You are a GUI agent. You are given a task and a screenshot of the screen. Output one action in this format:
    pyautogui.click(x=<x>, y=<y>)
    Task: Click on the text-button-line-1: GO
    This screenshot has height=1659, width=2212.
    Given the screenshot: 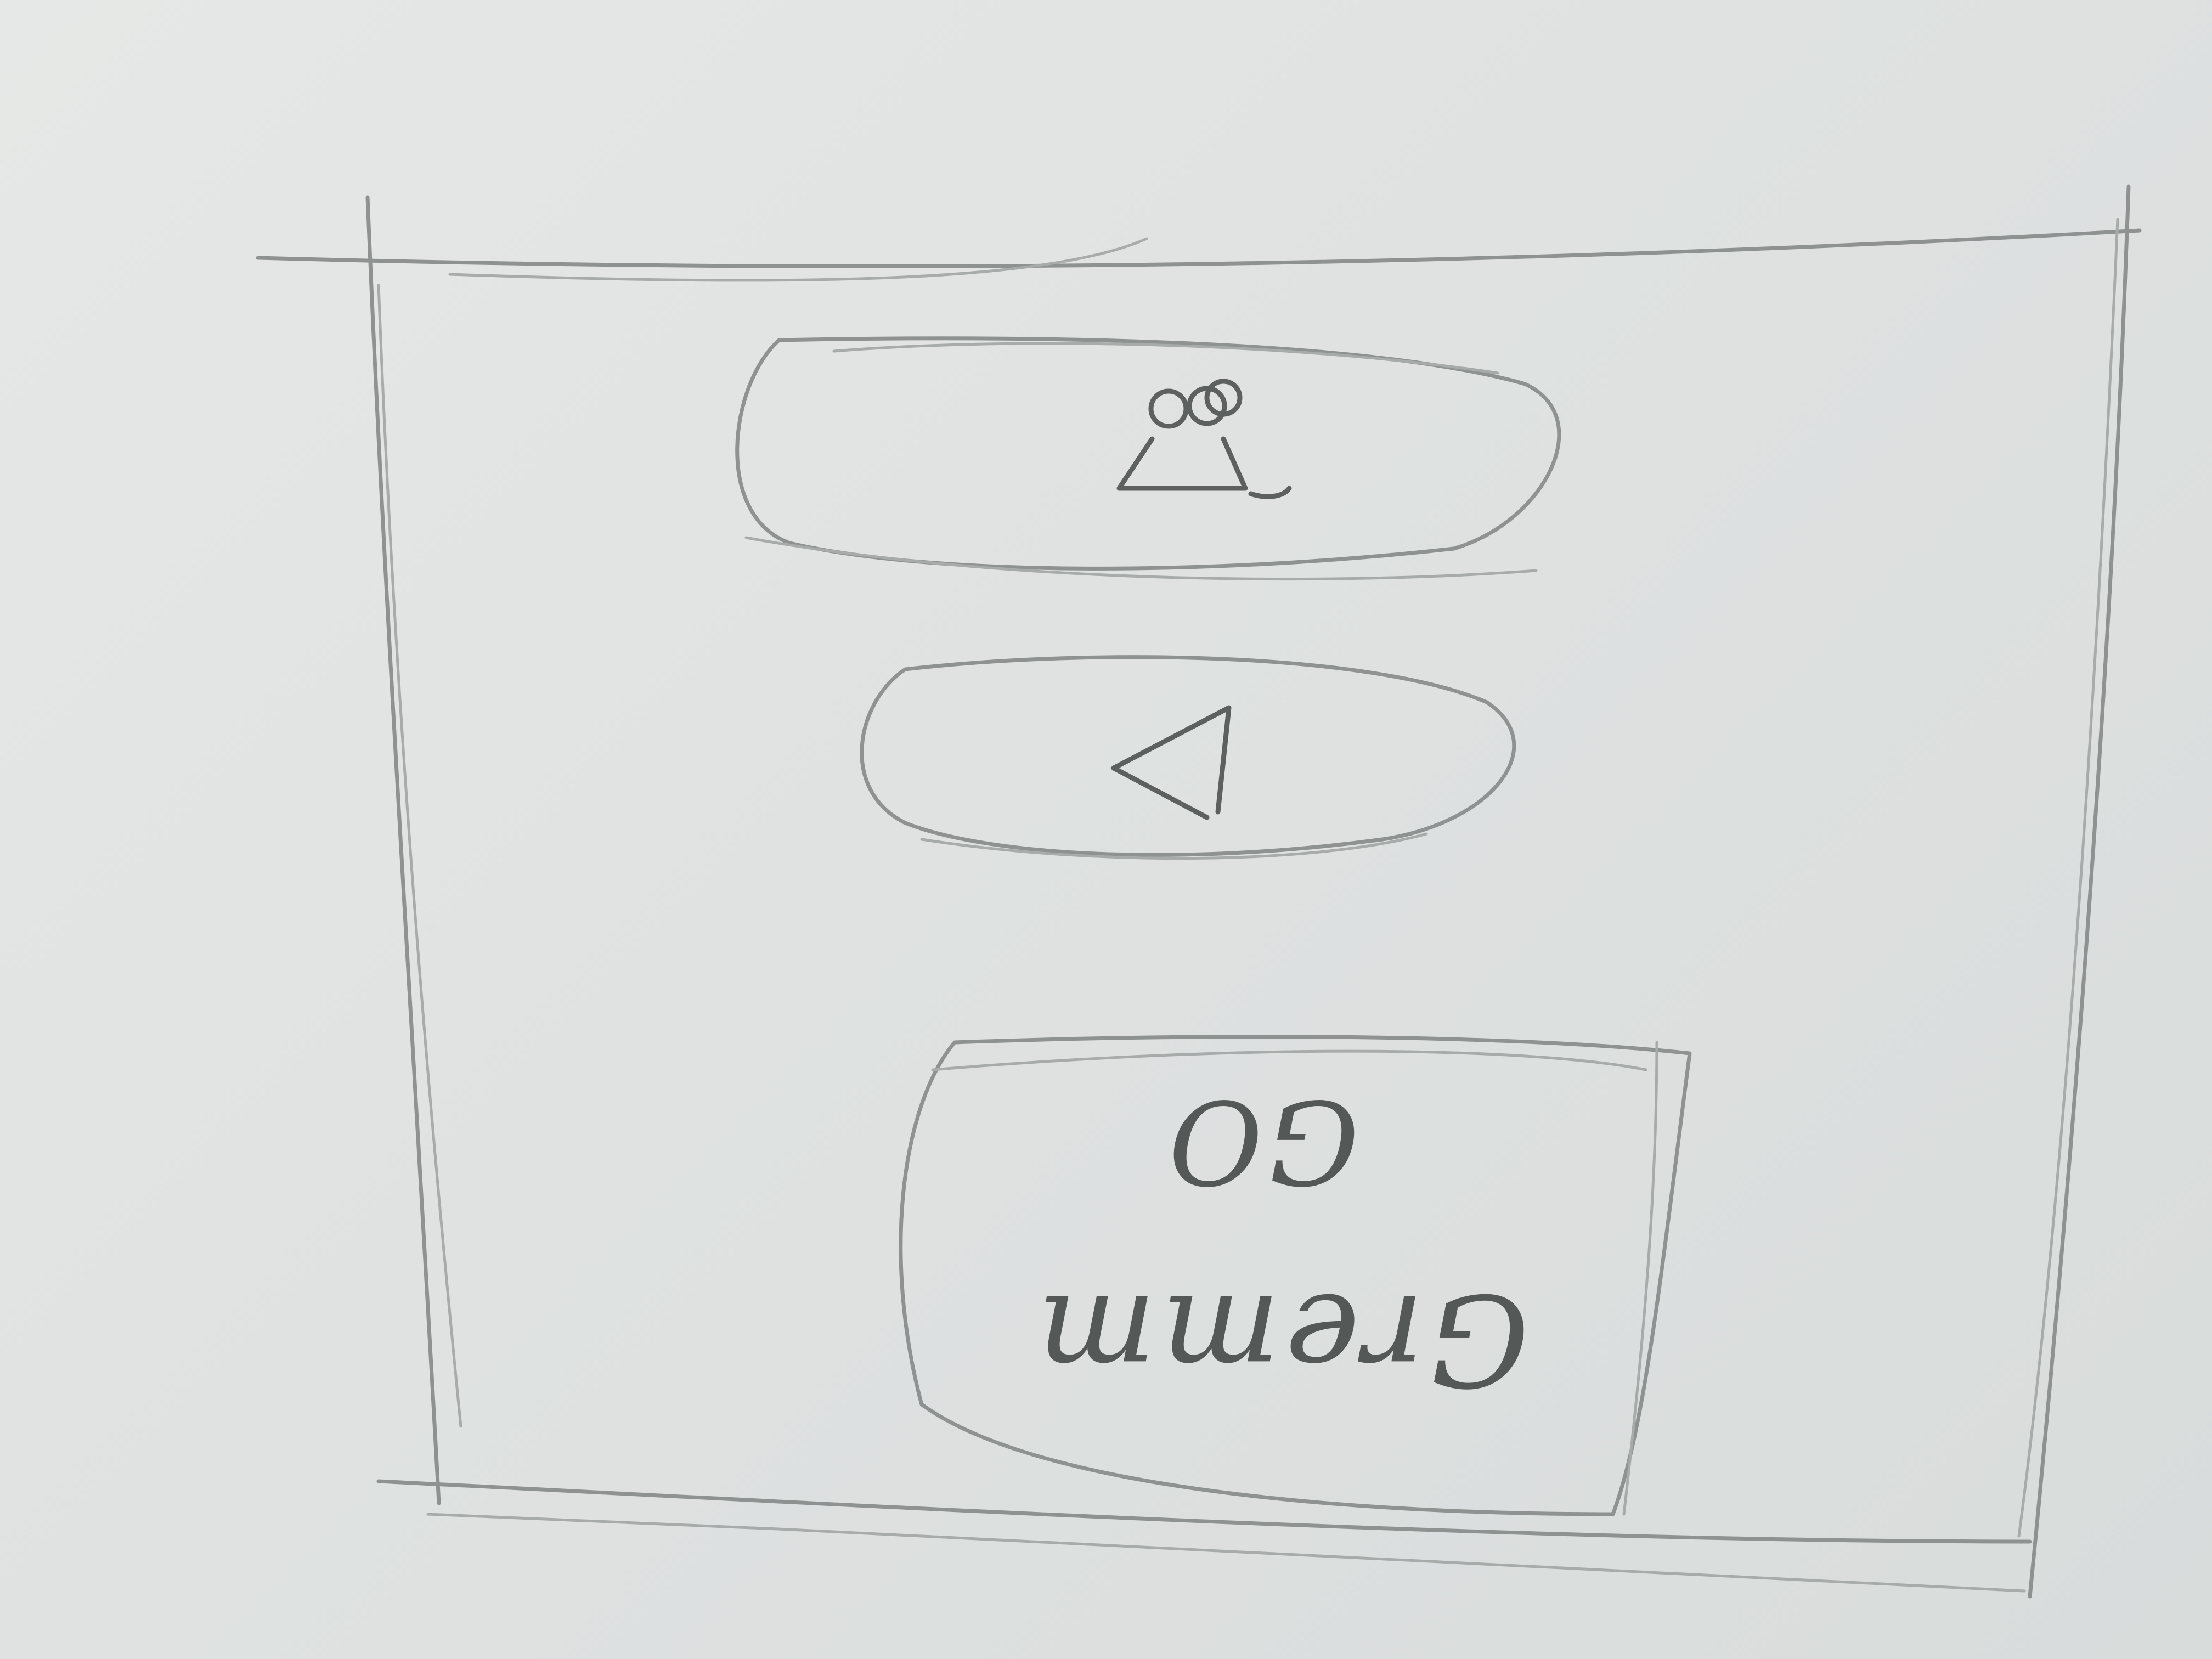 What is the action you would take?
    pyautogui.click(x=1262, y=1142)
    